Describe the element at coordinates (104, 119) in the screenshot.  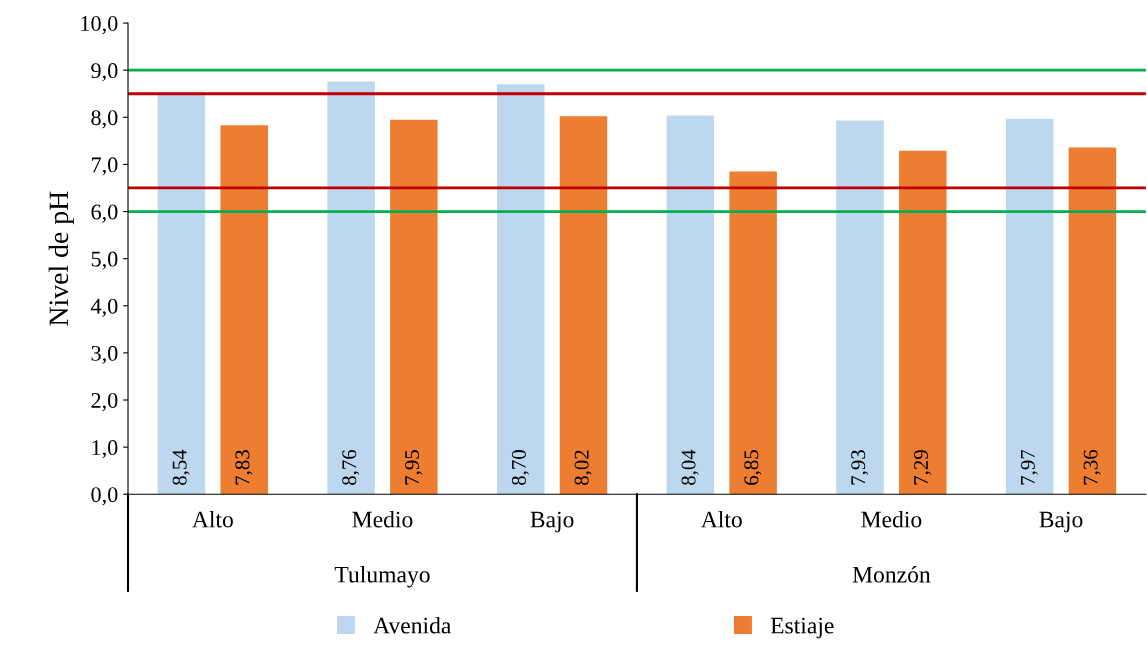
I see `y-tick-label: 8,0` at that location.